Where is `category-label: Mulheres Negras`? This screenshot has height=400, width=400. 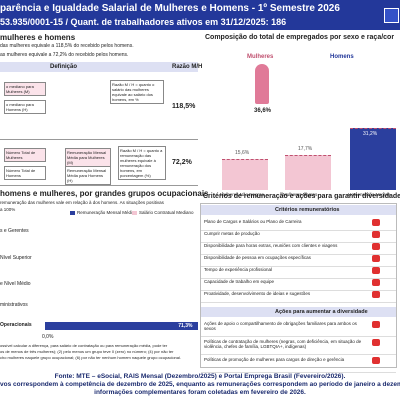
category-label: Mulheres Negras is located at coordinates (300, 194).